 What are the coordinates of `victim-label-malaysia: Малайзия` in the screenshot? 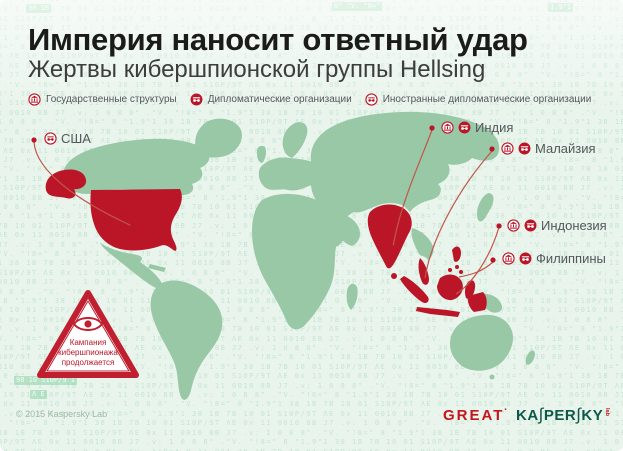 It's located at (548, 148).